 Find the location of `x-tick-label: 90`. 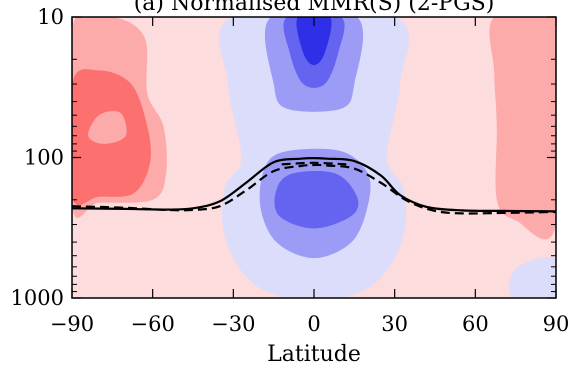

x-tick-label: 90 is located at coordinates (556, 324).